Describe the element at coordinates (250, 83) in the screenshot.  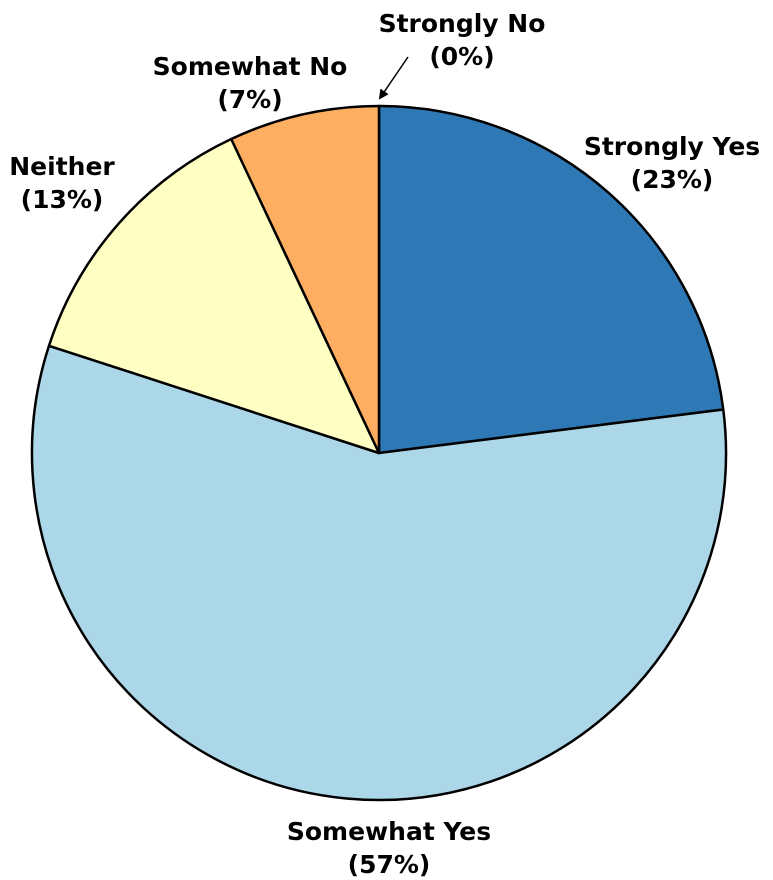
I see `label-somewhat-no: Somewhat No (7%)` at that location.